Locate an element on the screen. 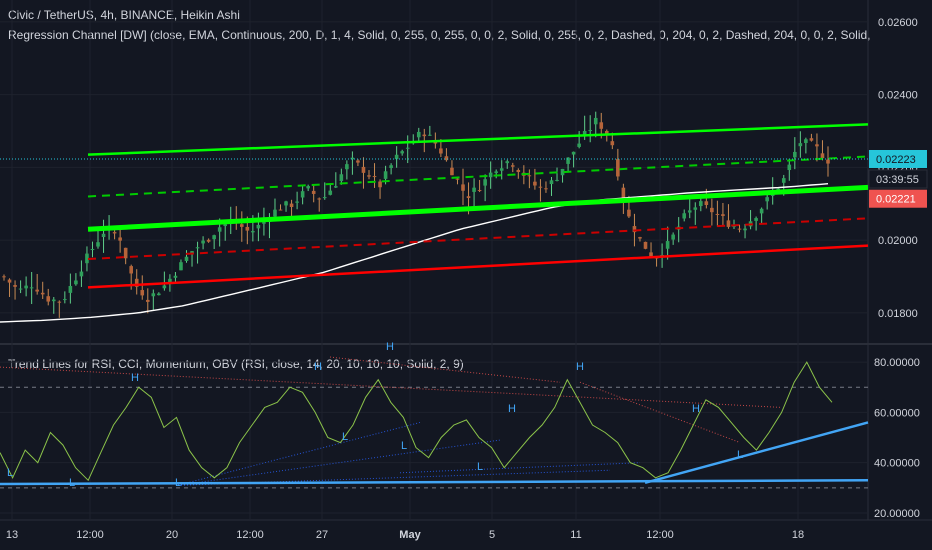 This screenshot has width=932, height=550. price-badge-label: 0.02223 is located at coordinates (896, 160).